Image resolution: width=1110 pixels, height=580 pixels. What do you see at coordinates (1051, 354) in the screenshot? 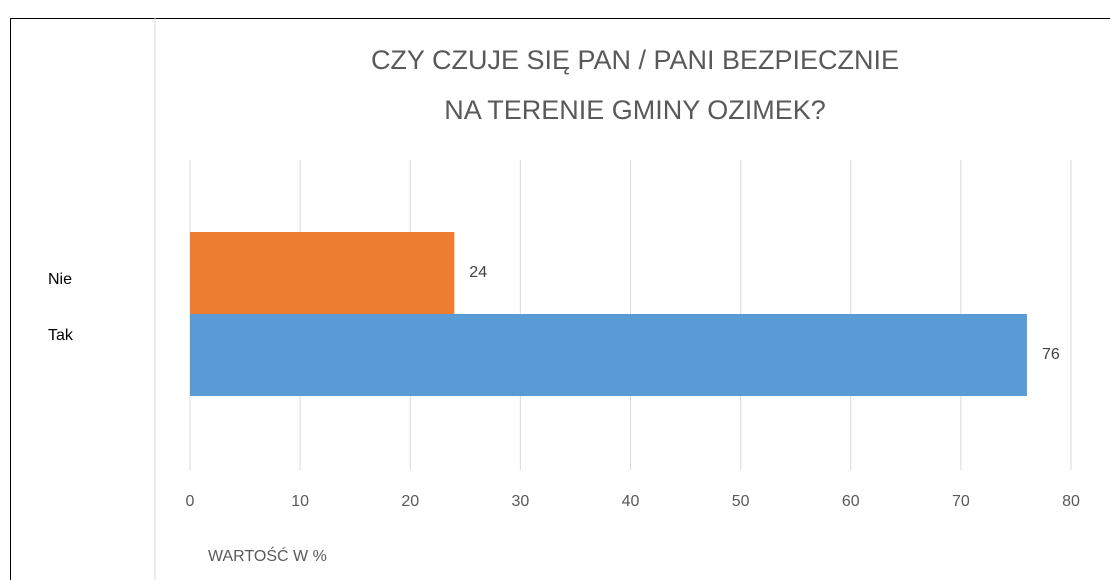
I see `data-label: 76` at bounding box center [1051, 354].